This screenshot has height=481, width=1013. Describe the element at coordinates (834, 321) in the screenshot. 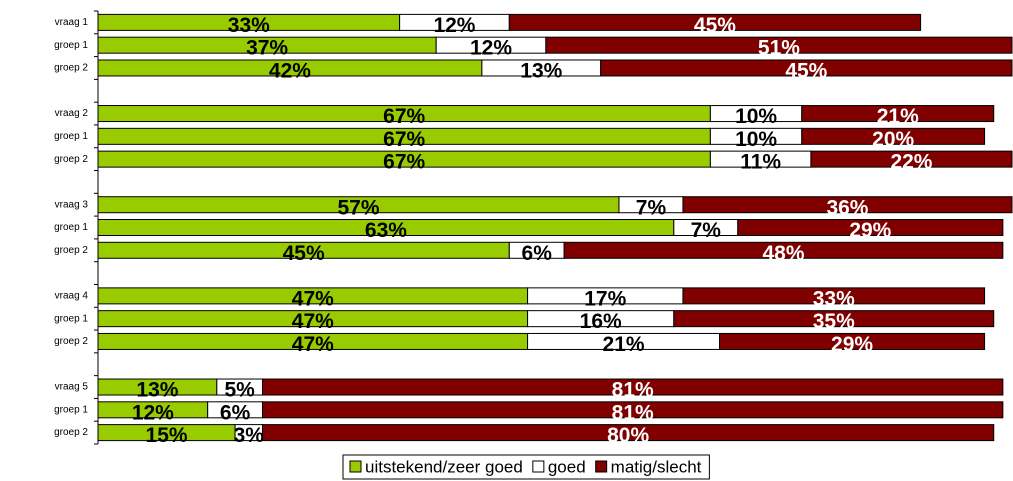

I see `data-label: 35%` at that location.